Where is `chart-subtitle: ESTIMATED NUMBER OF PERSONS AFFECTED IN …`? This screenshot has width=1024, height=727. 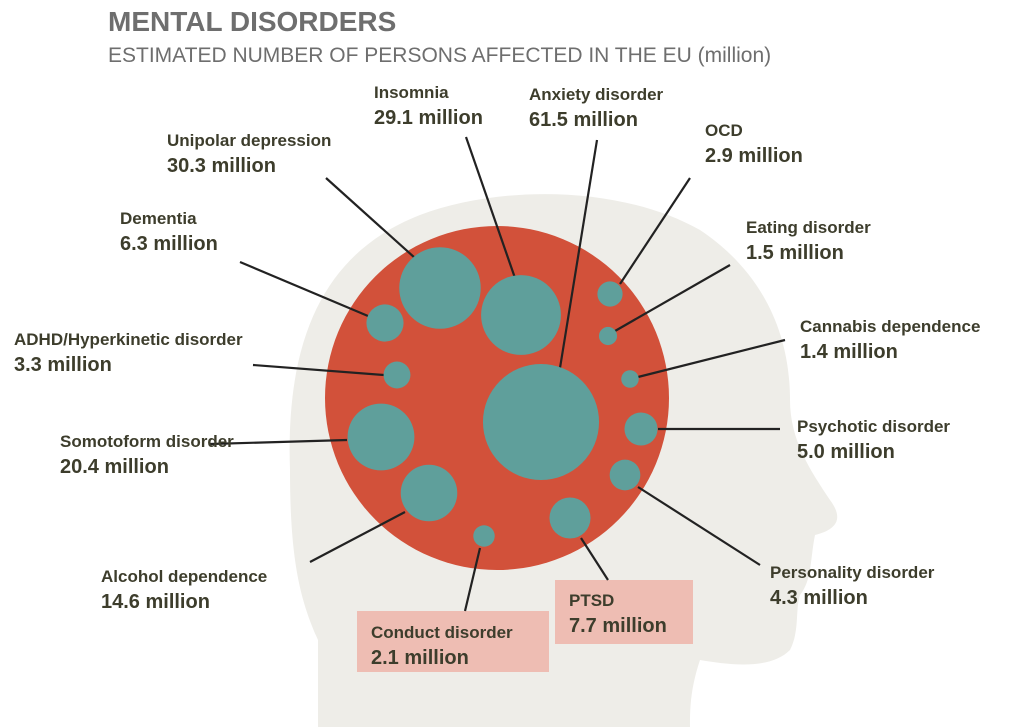
chart-subtitle: ESTIMATED NUMBER OF PERSONS AFFECTED IN … is located at coordinates (439, 55).